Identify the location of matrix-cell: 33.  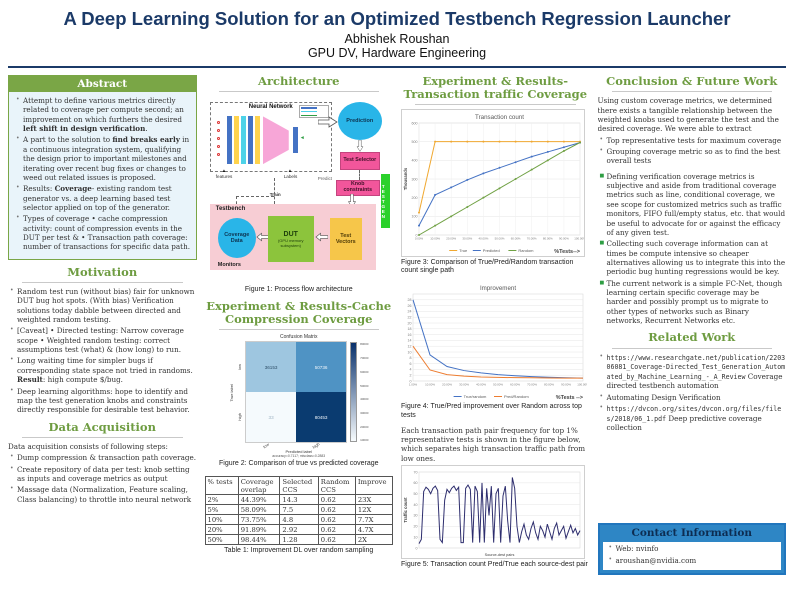
(271, 417).